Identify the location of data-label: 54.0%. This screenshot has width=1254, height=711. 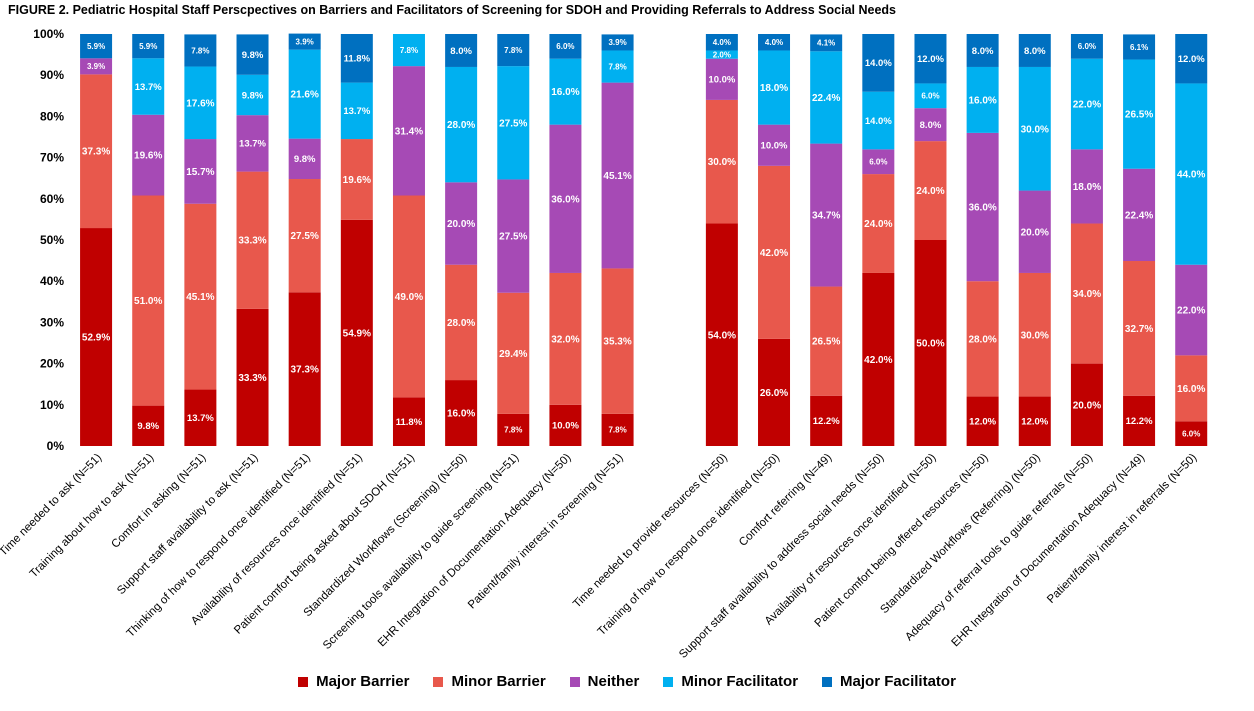
(722, 335).